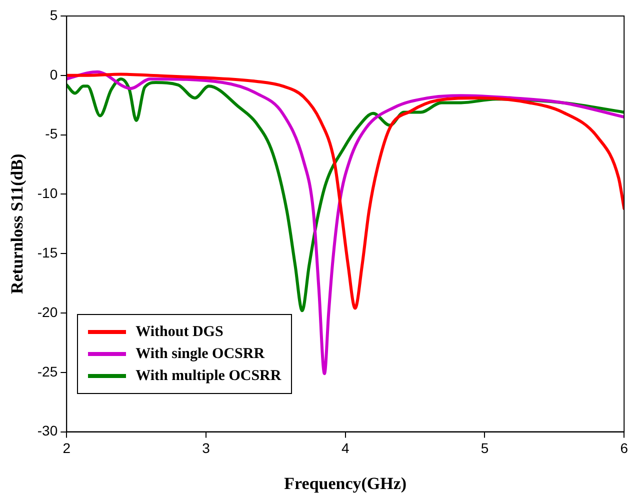 The height and width of the screenshot is (503, 631). I want to click on legend-label: With multiple OCSRR, so click(209, 376).